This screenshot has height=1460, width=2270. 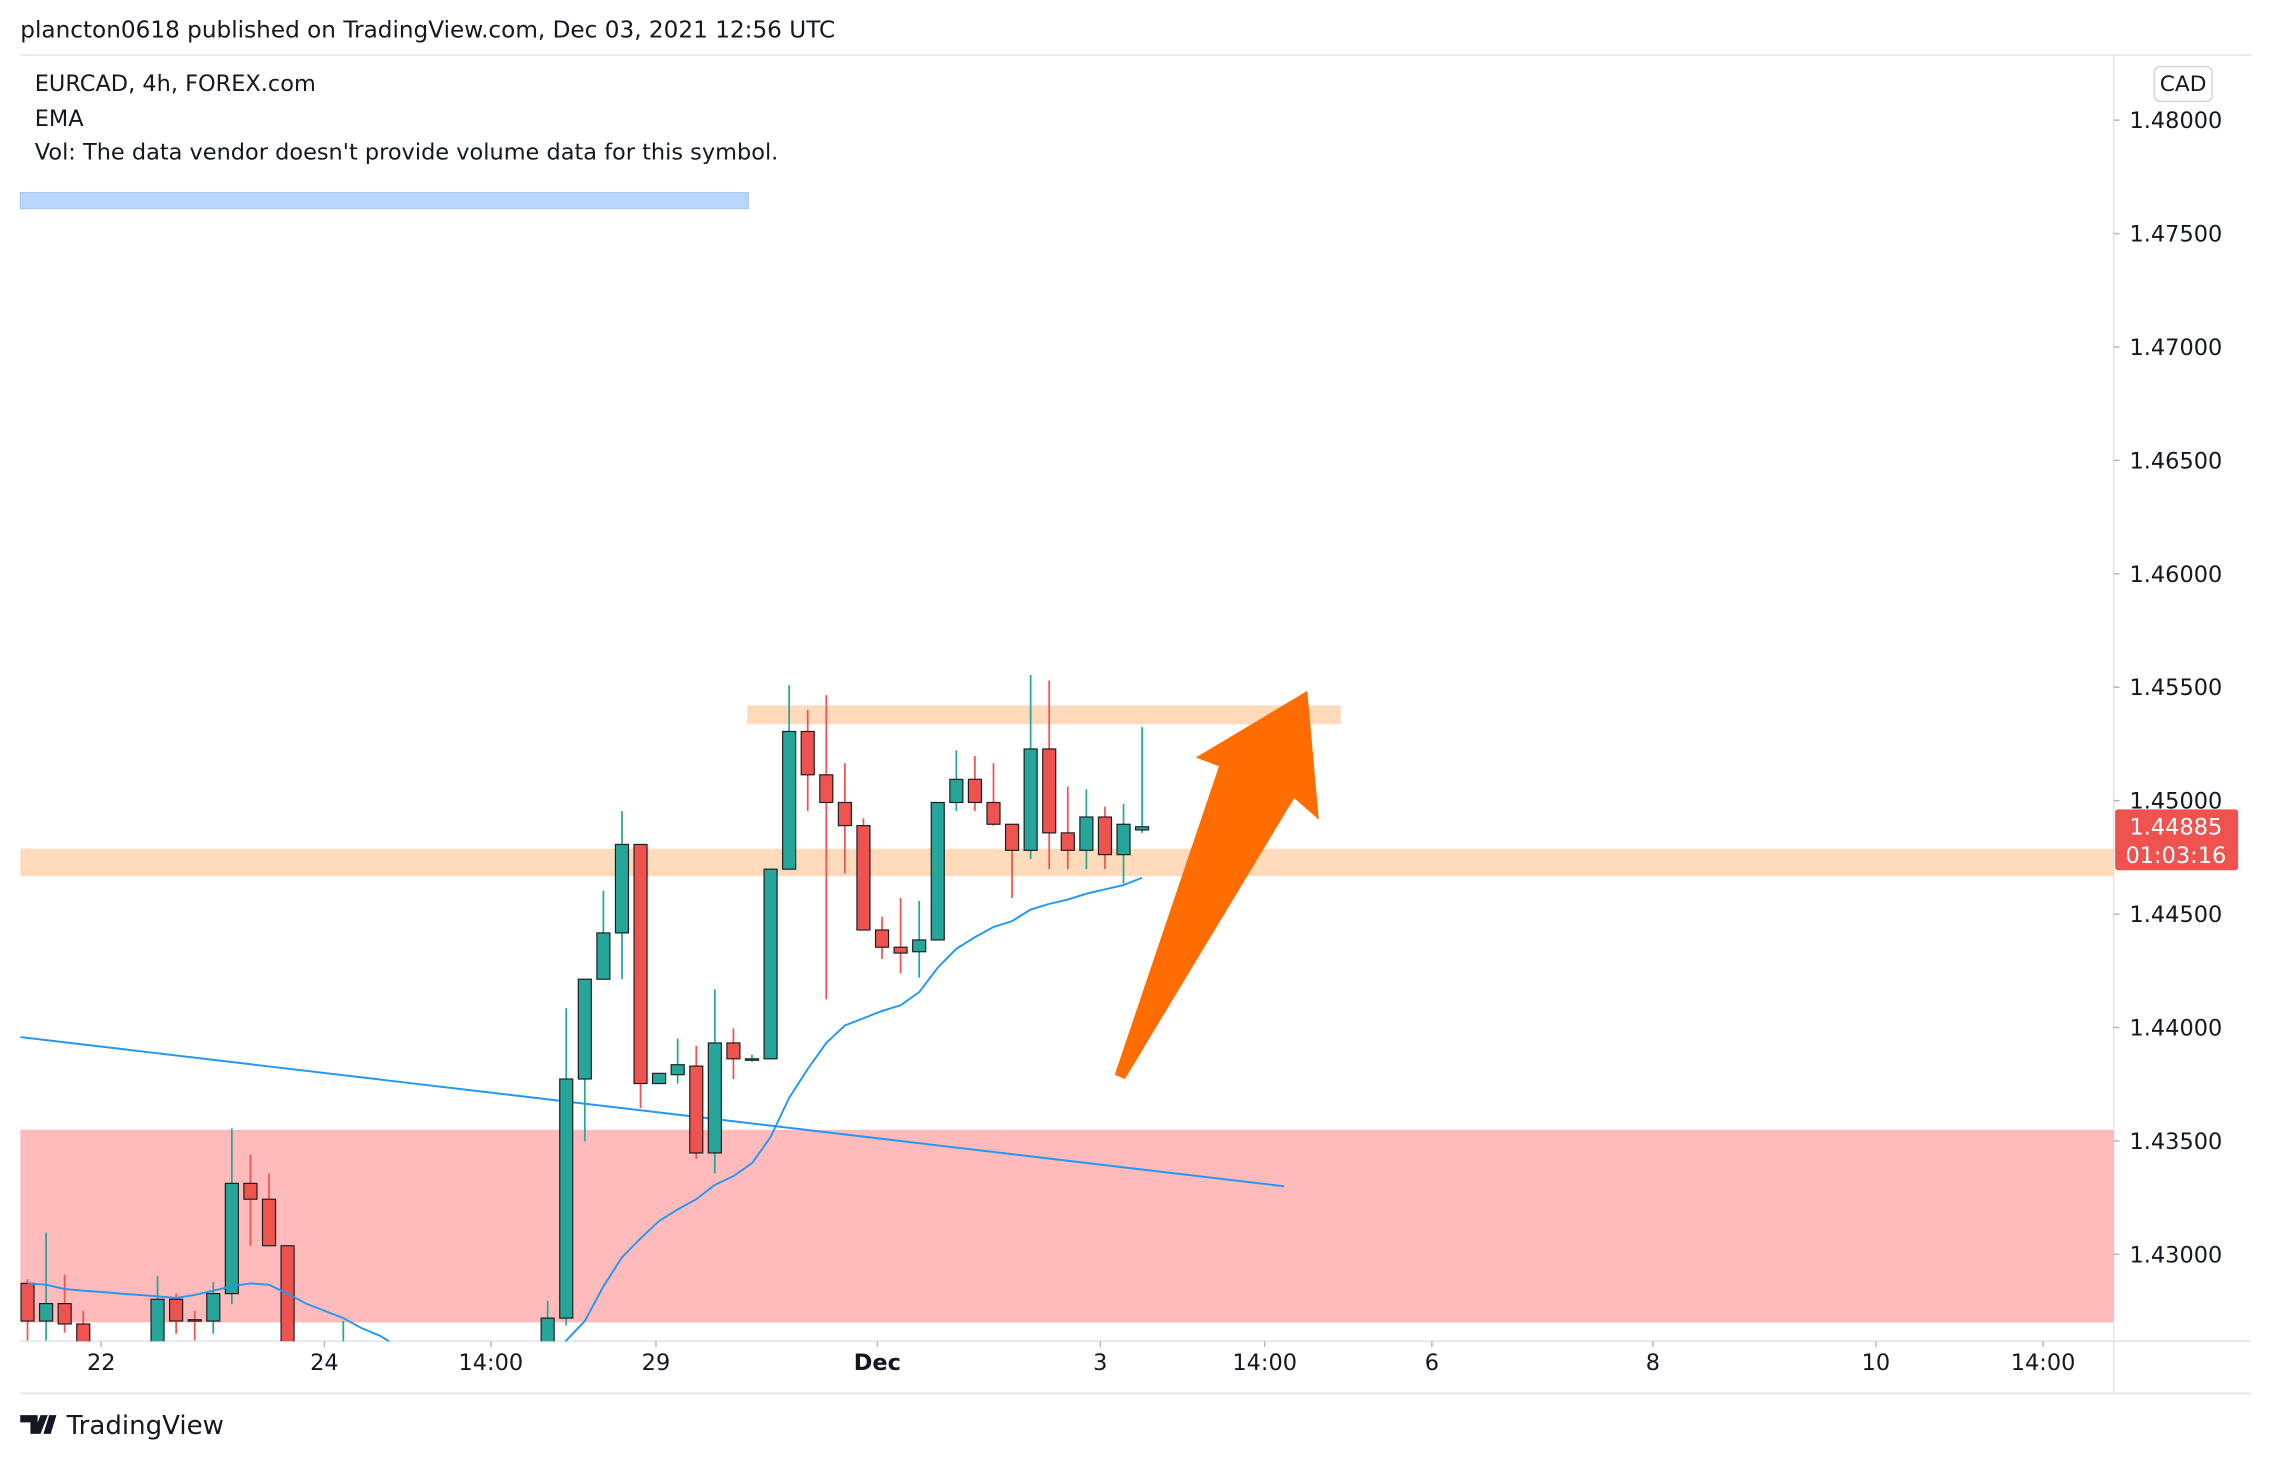 I want to click on x-tick-label: 22, so click(x=101, y=1363).